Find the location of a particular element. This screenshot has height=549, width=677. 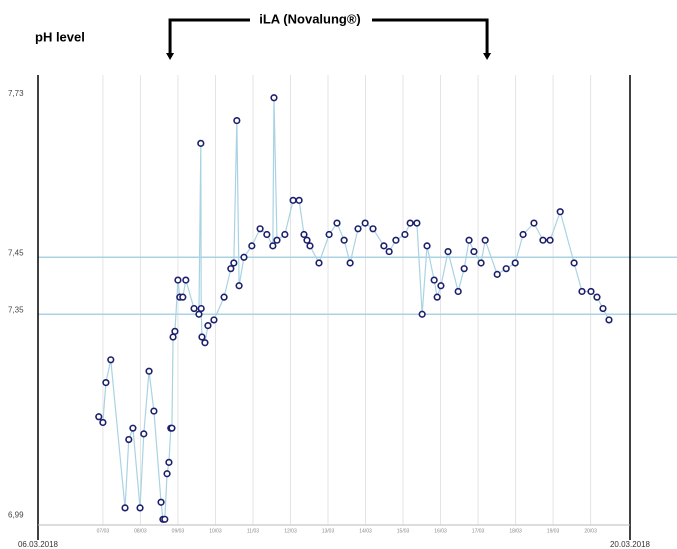

y-tick-label: 7,73 is located at coordinates (16, 93).